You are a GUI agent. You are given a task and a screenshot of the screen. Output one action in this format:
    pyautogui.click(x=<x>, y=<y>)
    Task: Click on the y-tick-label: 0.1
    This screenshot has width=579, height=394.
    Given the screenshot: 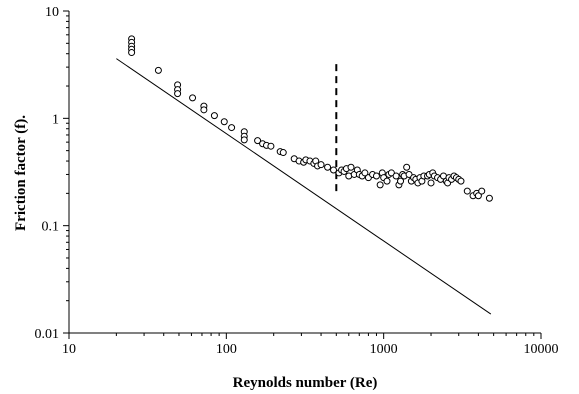 What is the action you would take?
    pyautogui.click(x=51, y=227)
    